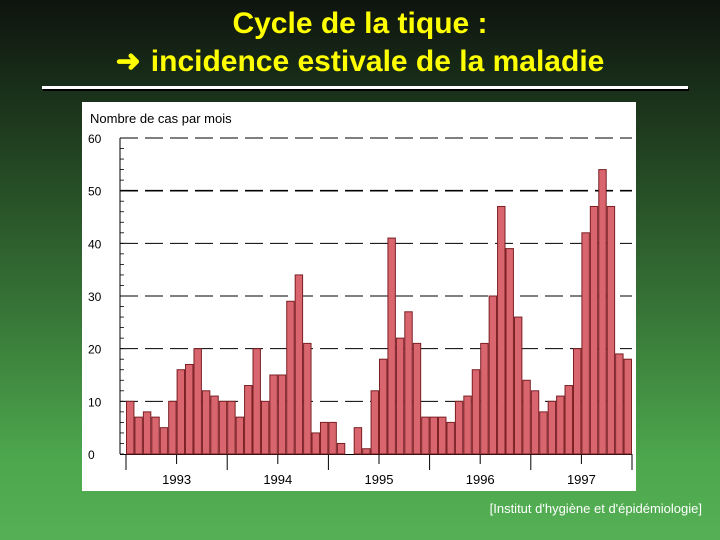  I want to click on source-citation: [Institut d'hygiène et d'épidémiologie], so click(595, 508).